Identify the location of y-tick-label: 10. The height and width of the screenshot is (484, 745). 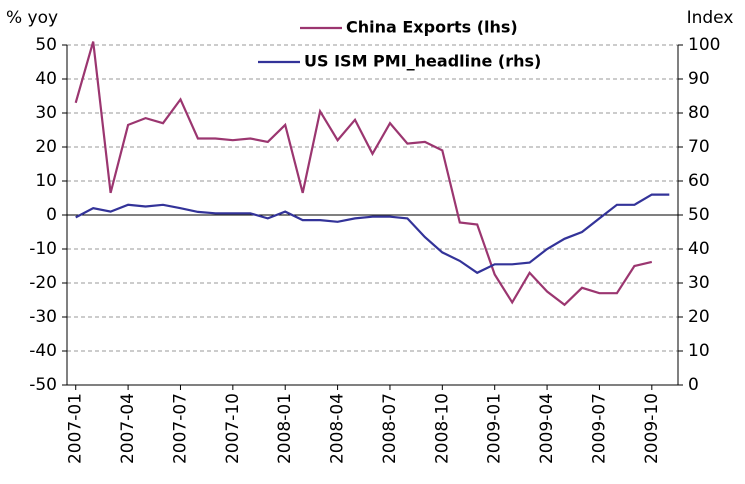
(46, 181).